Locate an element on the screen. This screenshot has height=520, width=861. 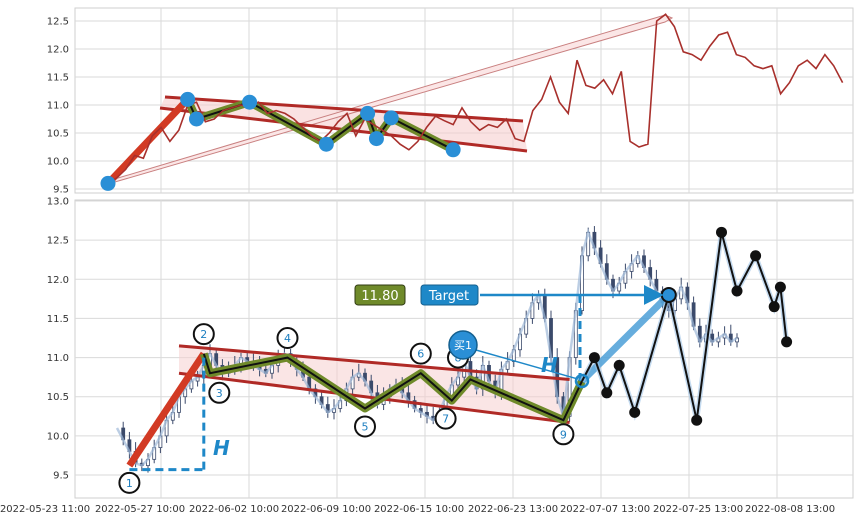
top-ytick-label: 10.0 is located at coordinates (58, 162).